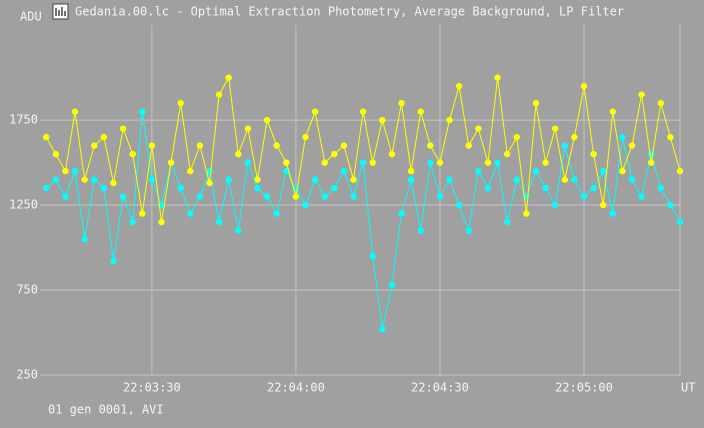  I want to click on y-tick-label: 1750, so click(23, 120).